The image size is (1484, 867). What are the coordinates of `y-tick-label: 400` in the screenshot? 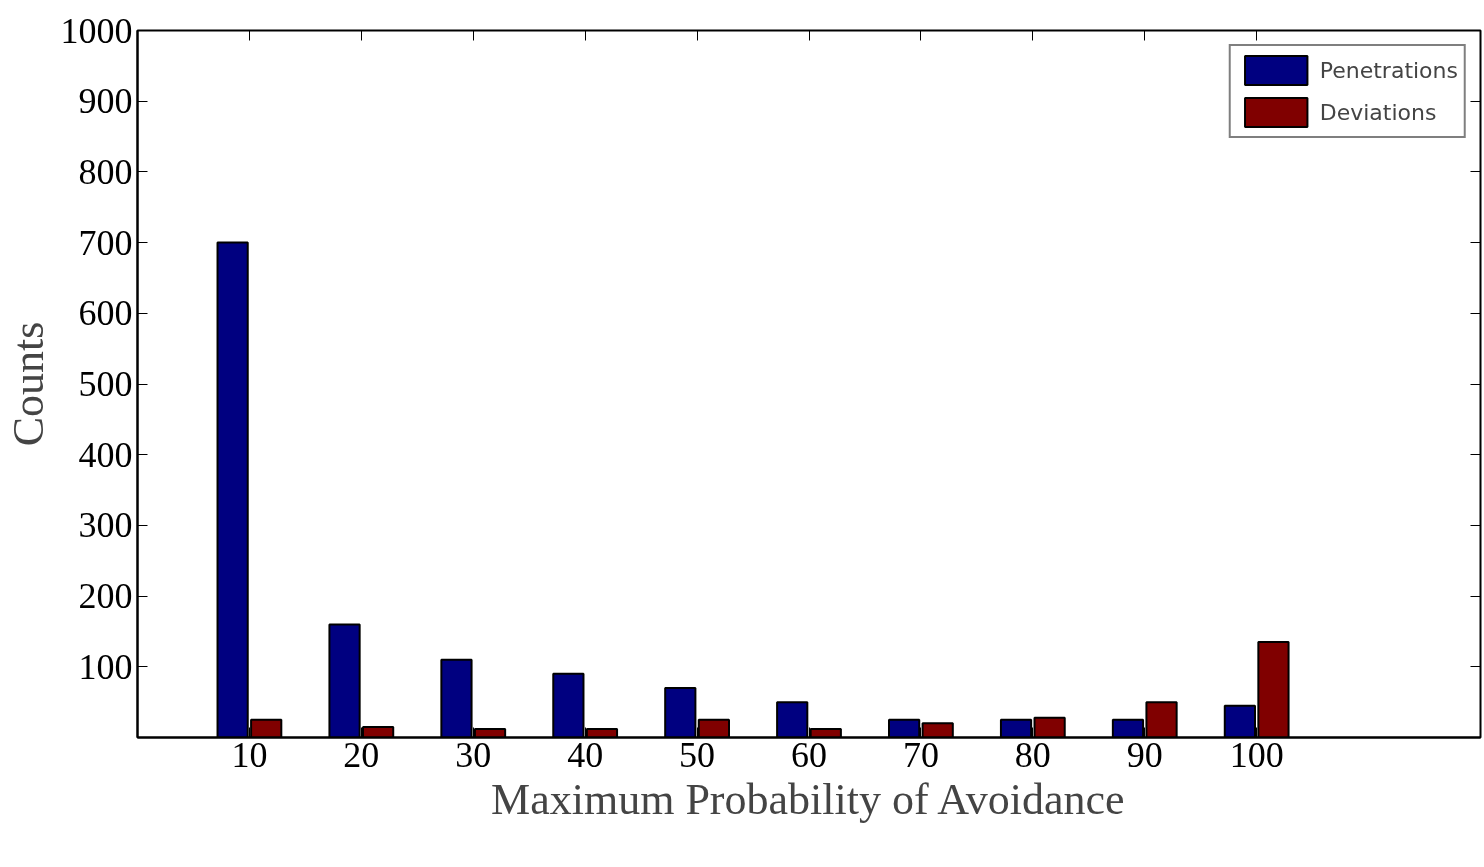 It's located at (105, 454).